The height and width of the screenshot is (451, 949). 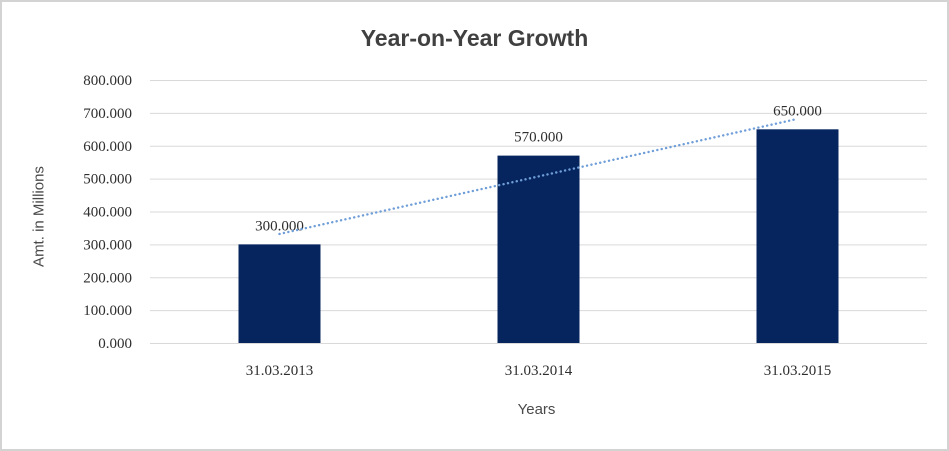 What do you see at coordinates (474, 38) in the screenshot?
I see `chart-title: Year-on-Year Growth` at bounding box center [474, 38].